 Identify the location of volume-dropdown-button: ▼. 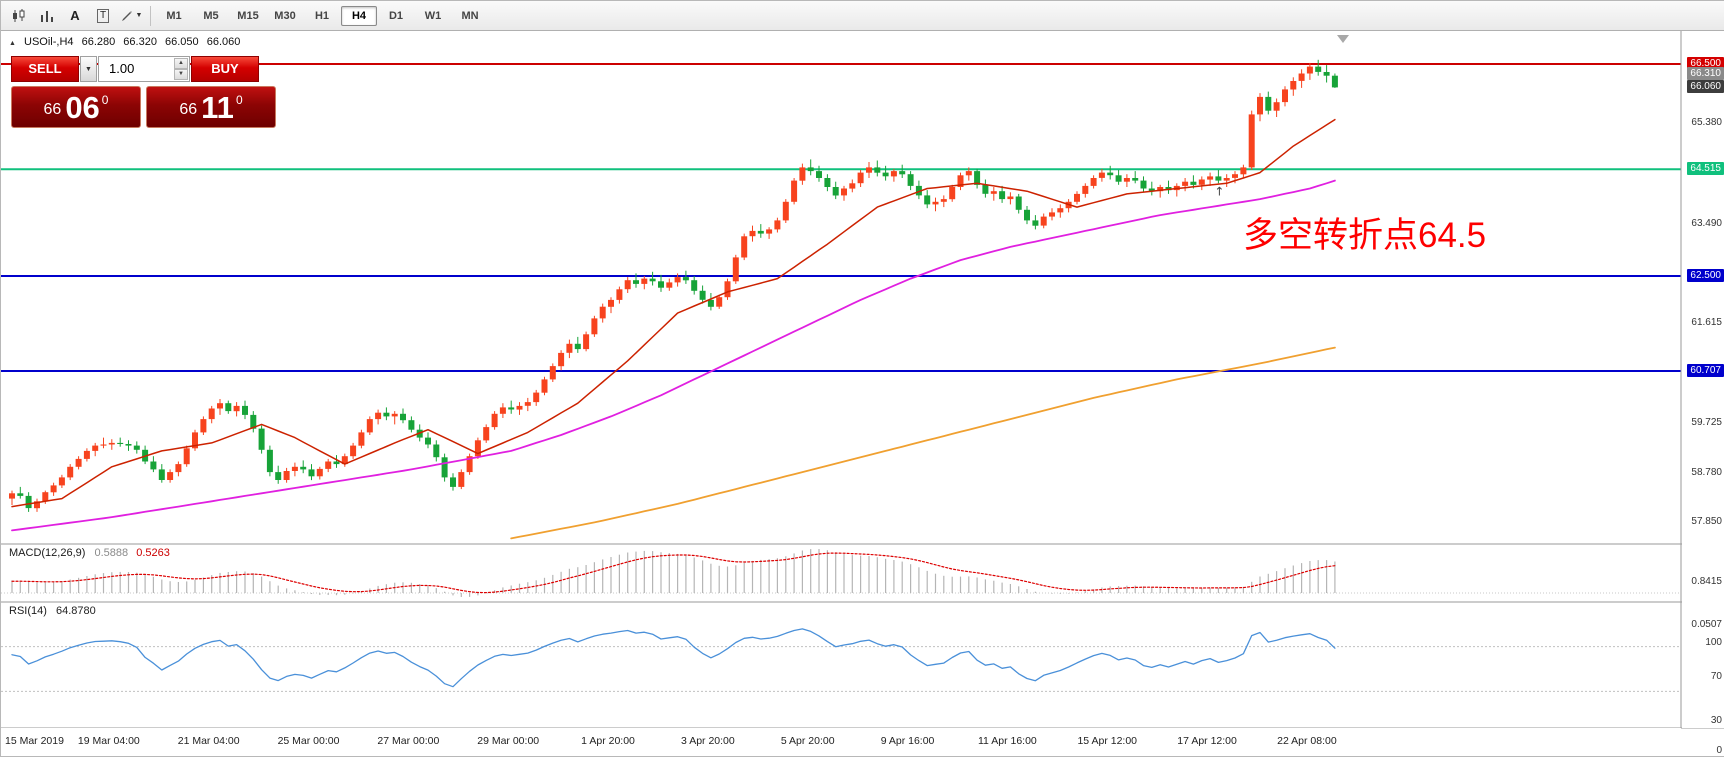
(88, 69).